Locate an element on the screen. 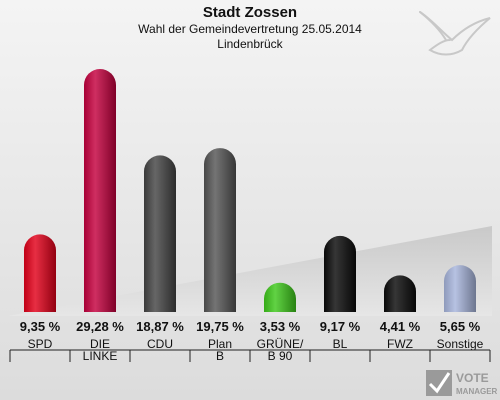  value-label-2: 18,87 % is located at coordinates (160, 326).